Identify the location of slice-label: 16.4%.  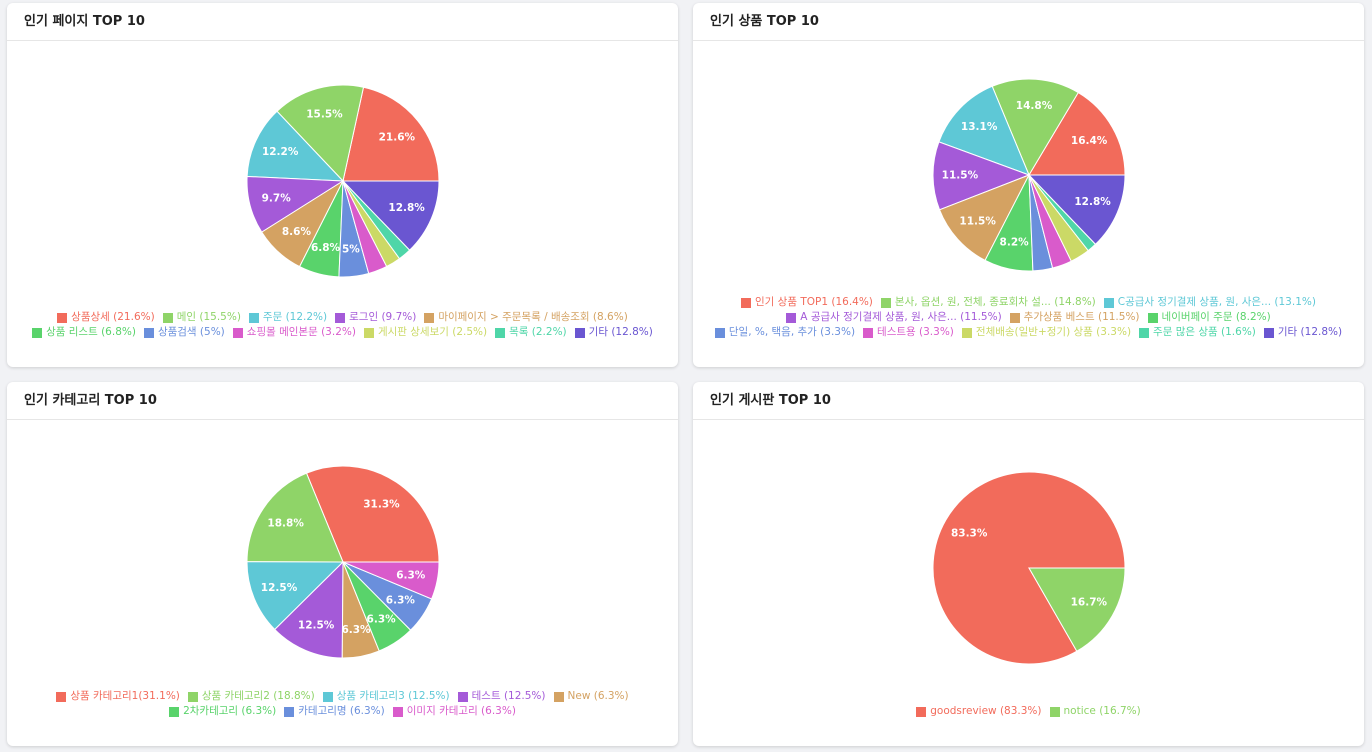
(1089, 141).